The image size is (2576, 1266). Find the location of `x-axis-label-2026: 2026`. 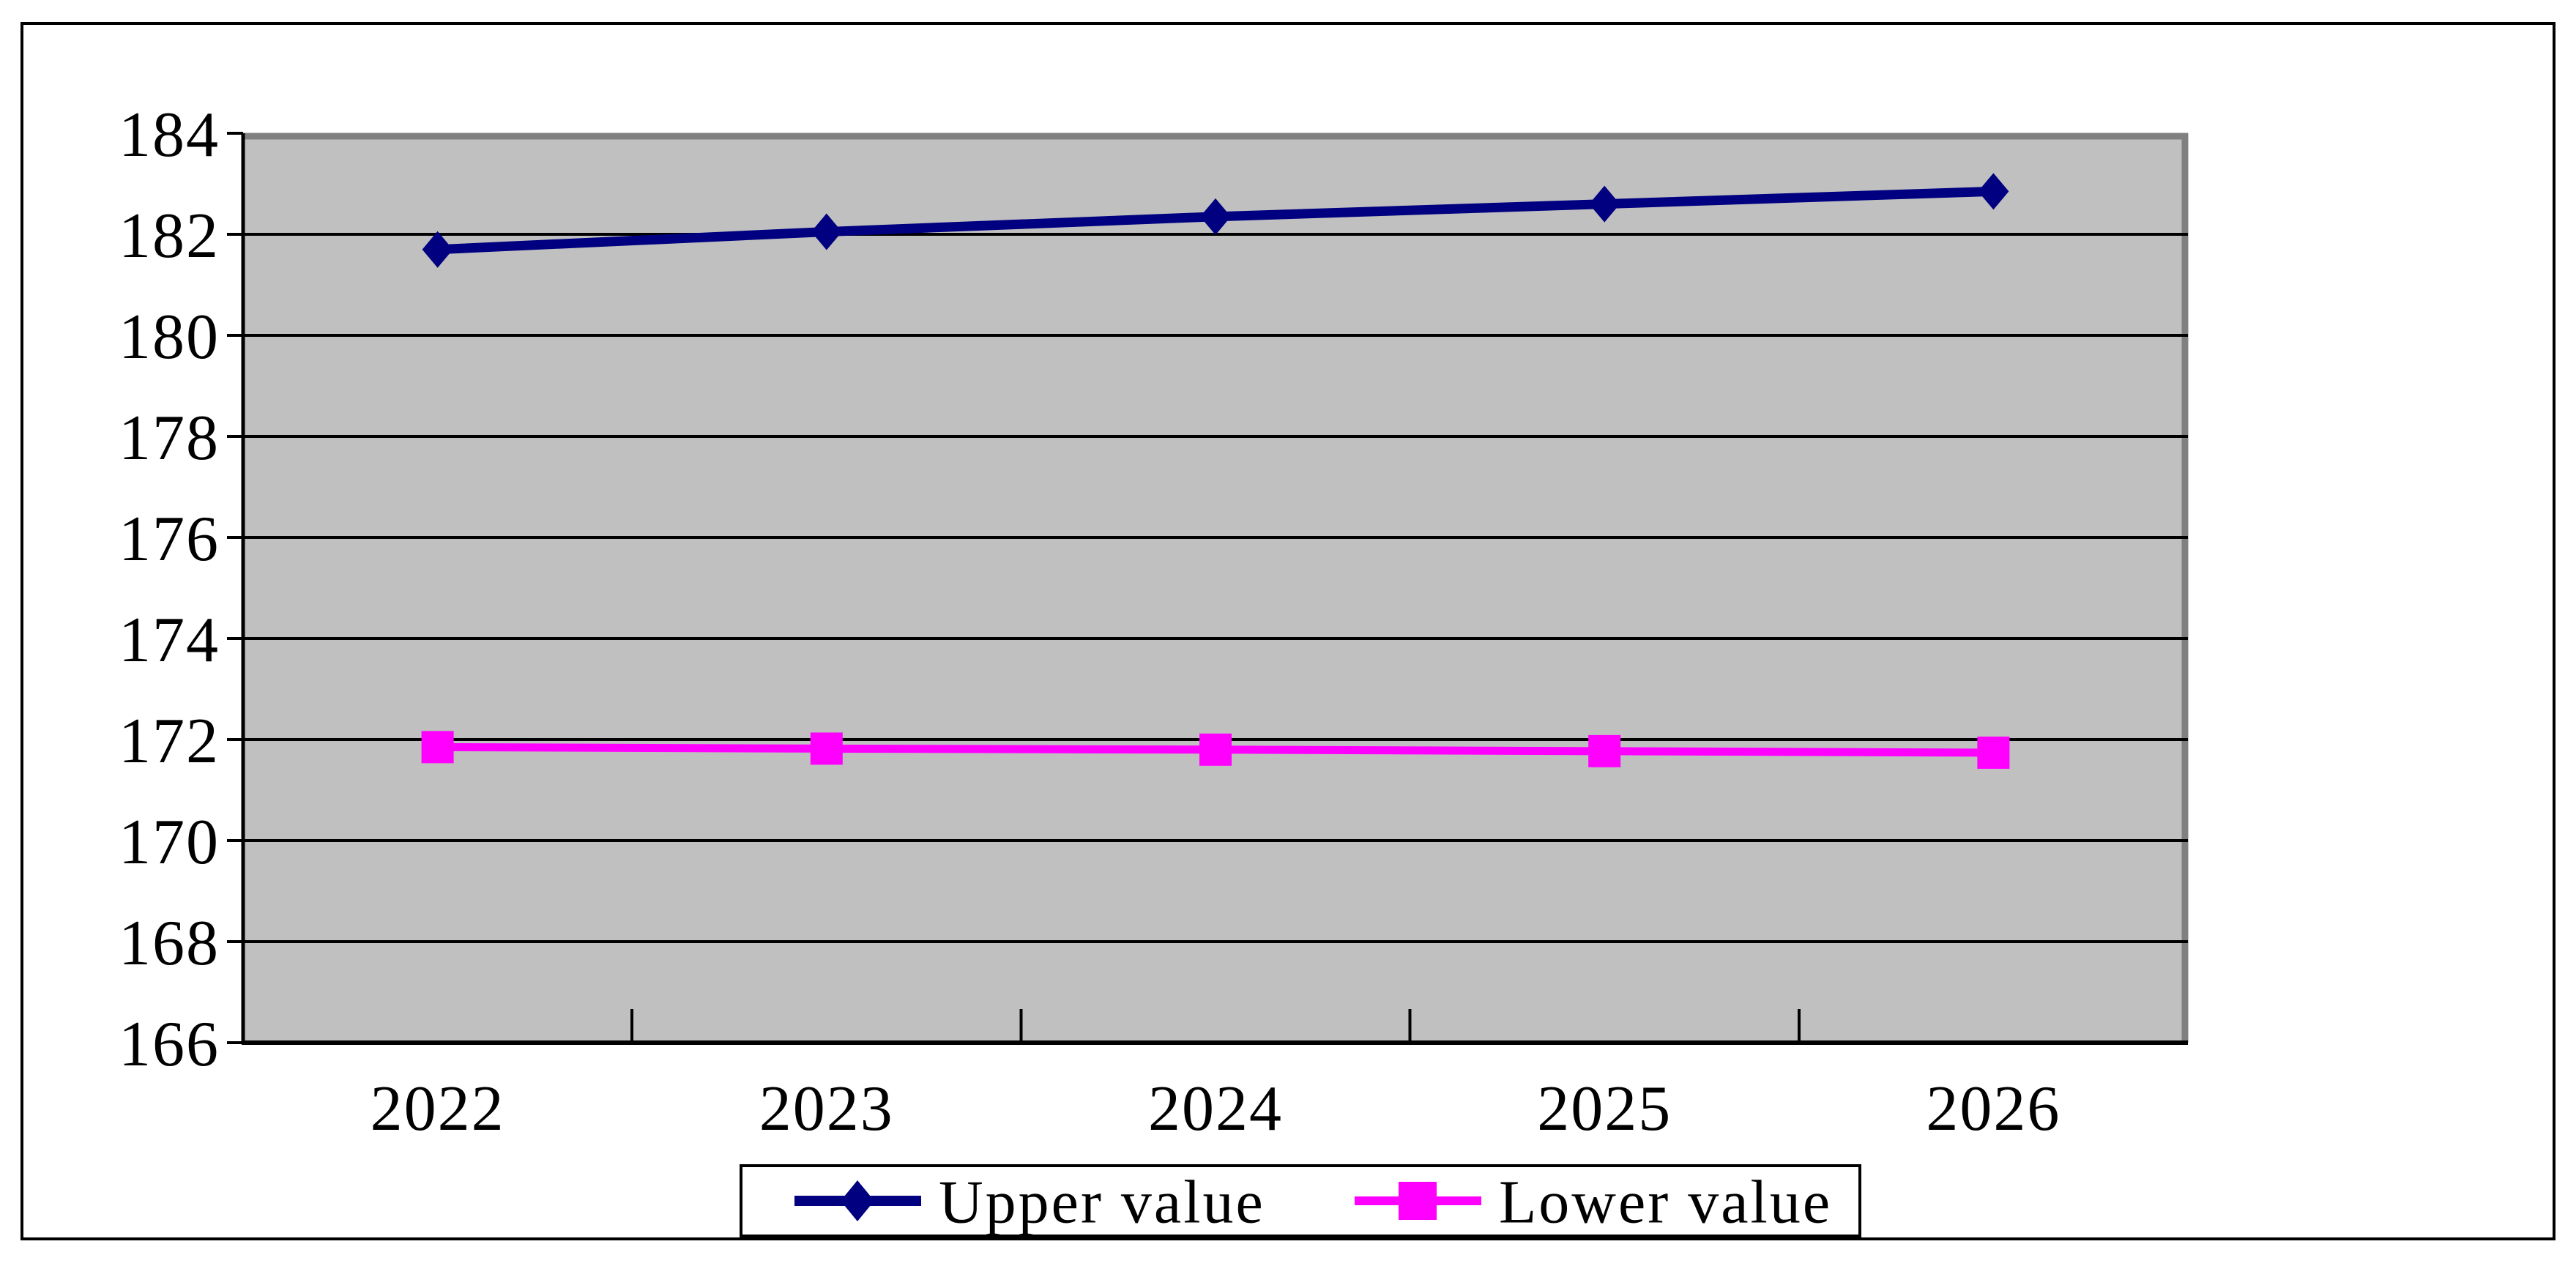

x-axis-label-2026: 2026 is located at coordinates (1993, 1108).